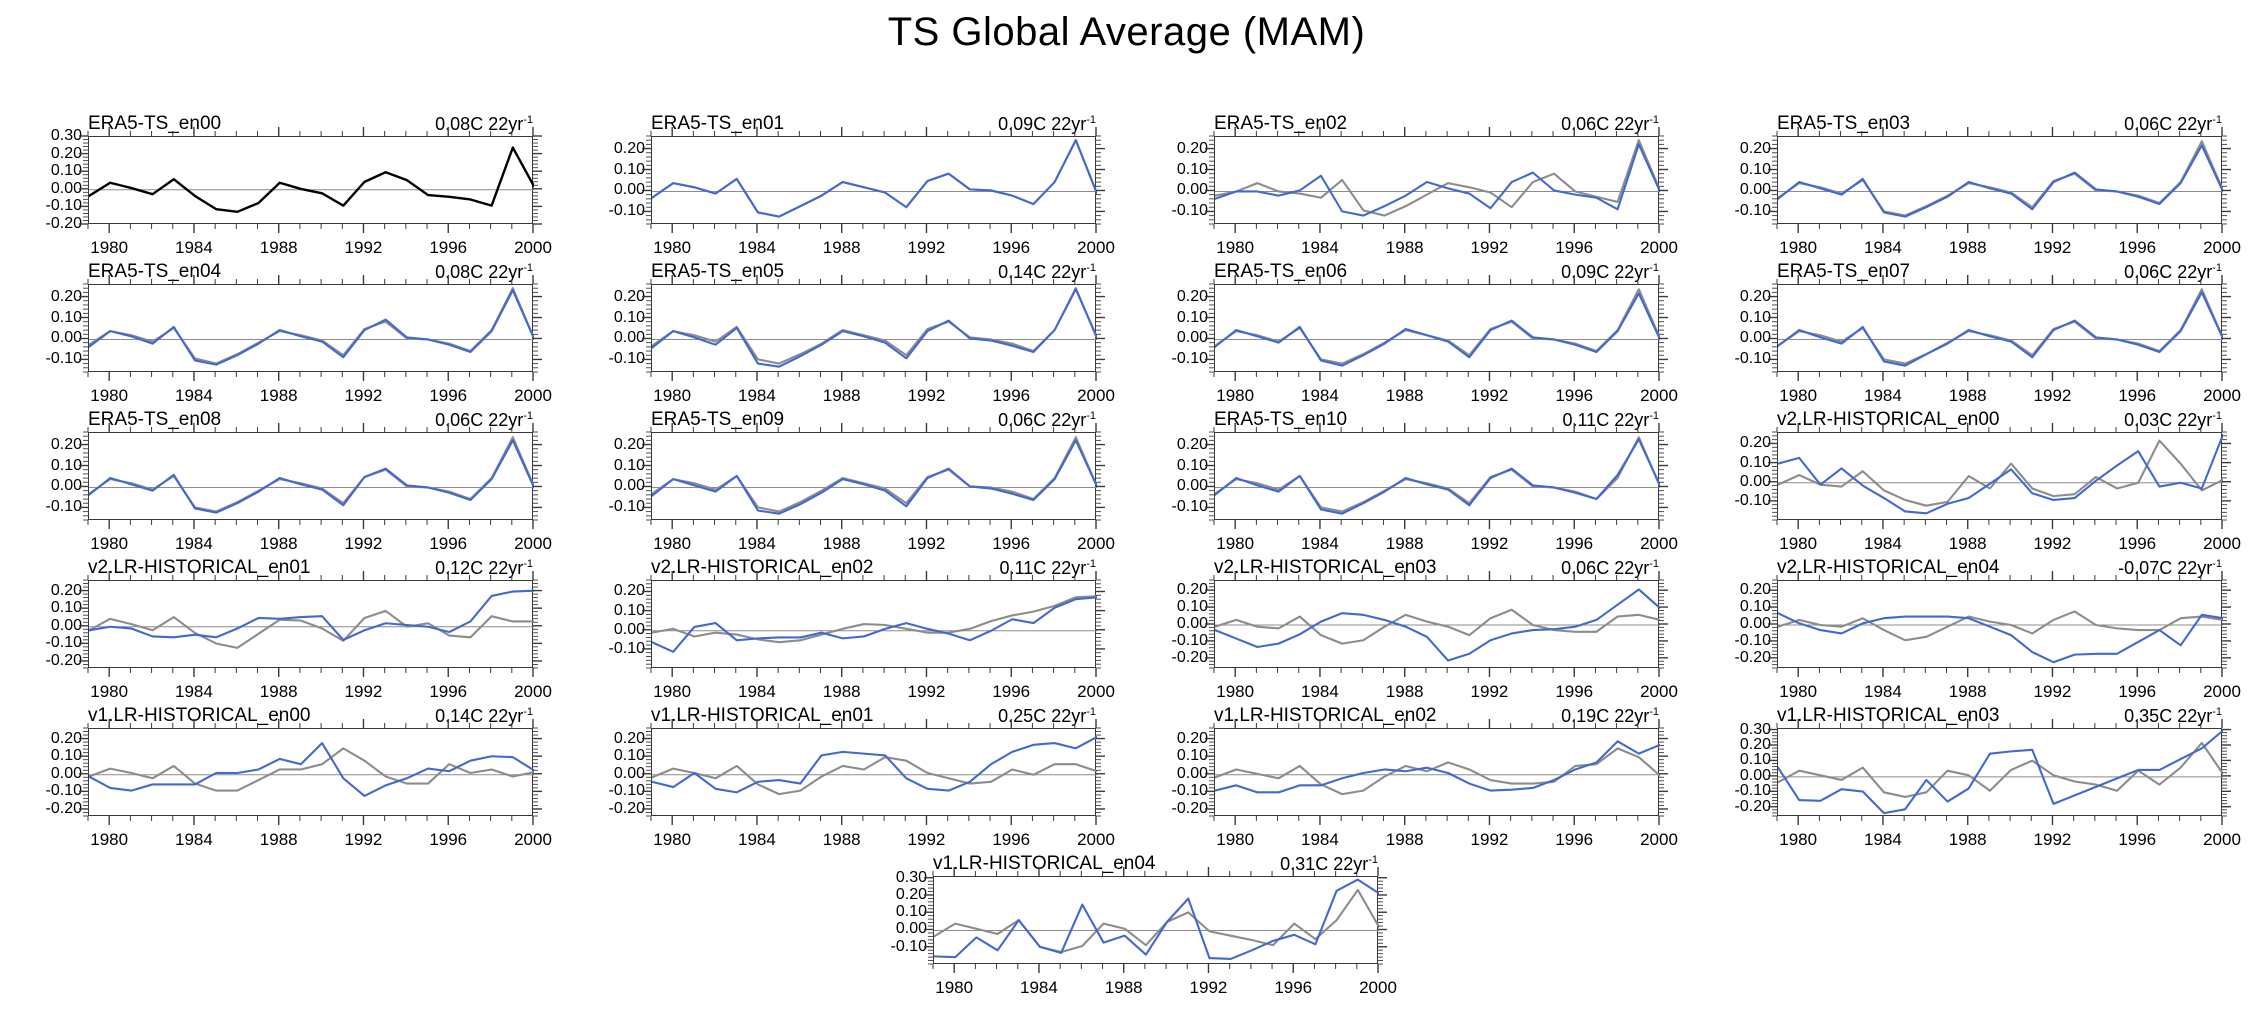 The width and height of the screenshot is (2253, 1009). What do you see at coordinates (155, 419) in the screenshot?
I see `panel-title: ERA5-TS_en08` at bounding box center [155, 419].